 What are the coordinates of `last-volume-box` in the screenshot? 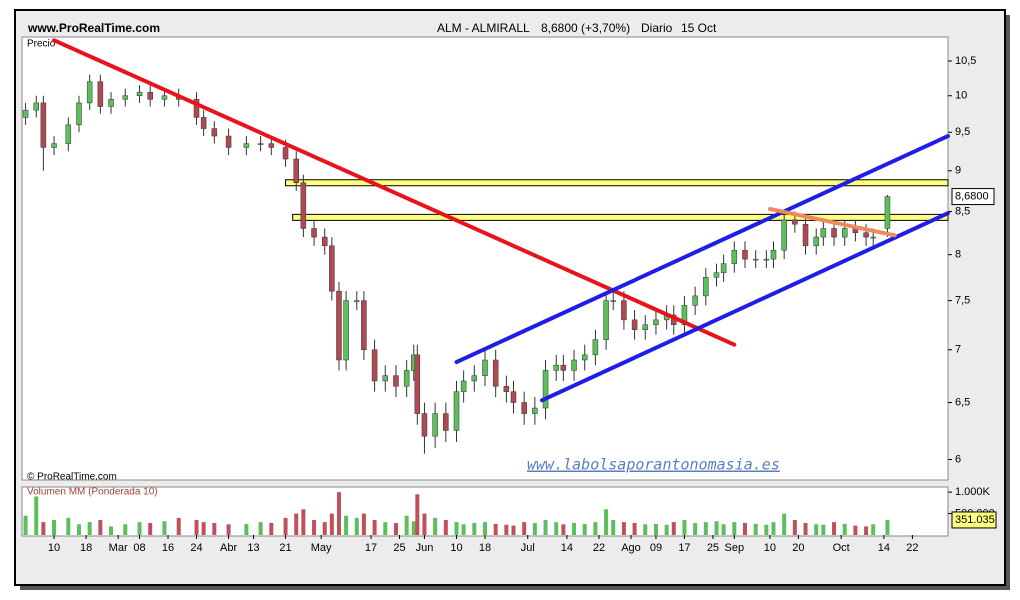 It's located at (974, 520).